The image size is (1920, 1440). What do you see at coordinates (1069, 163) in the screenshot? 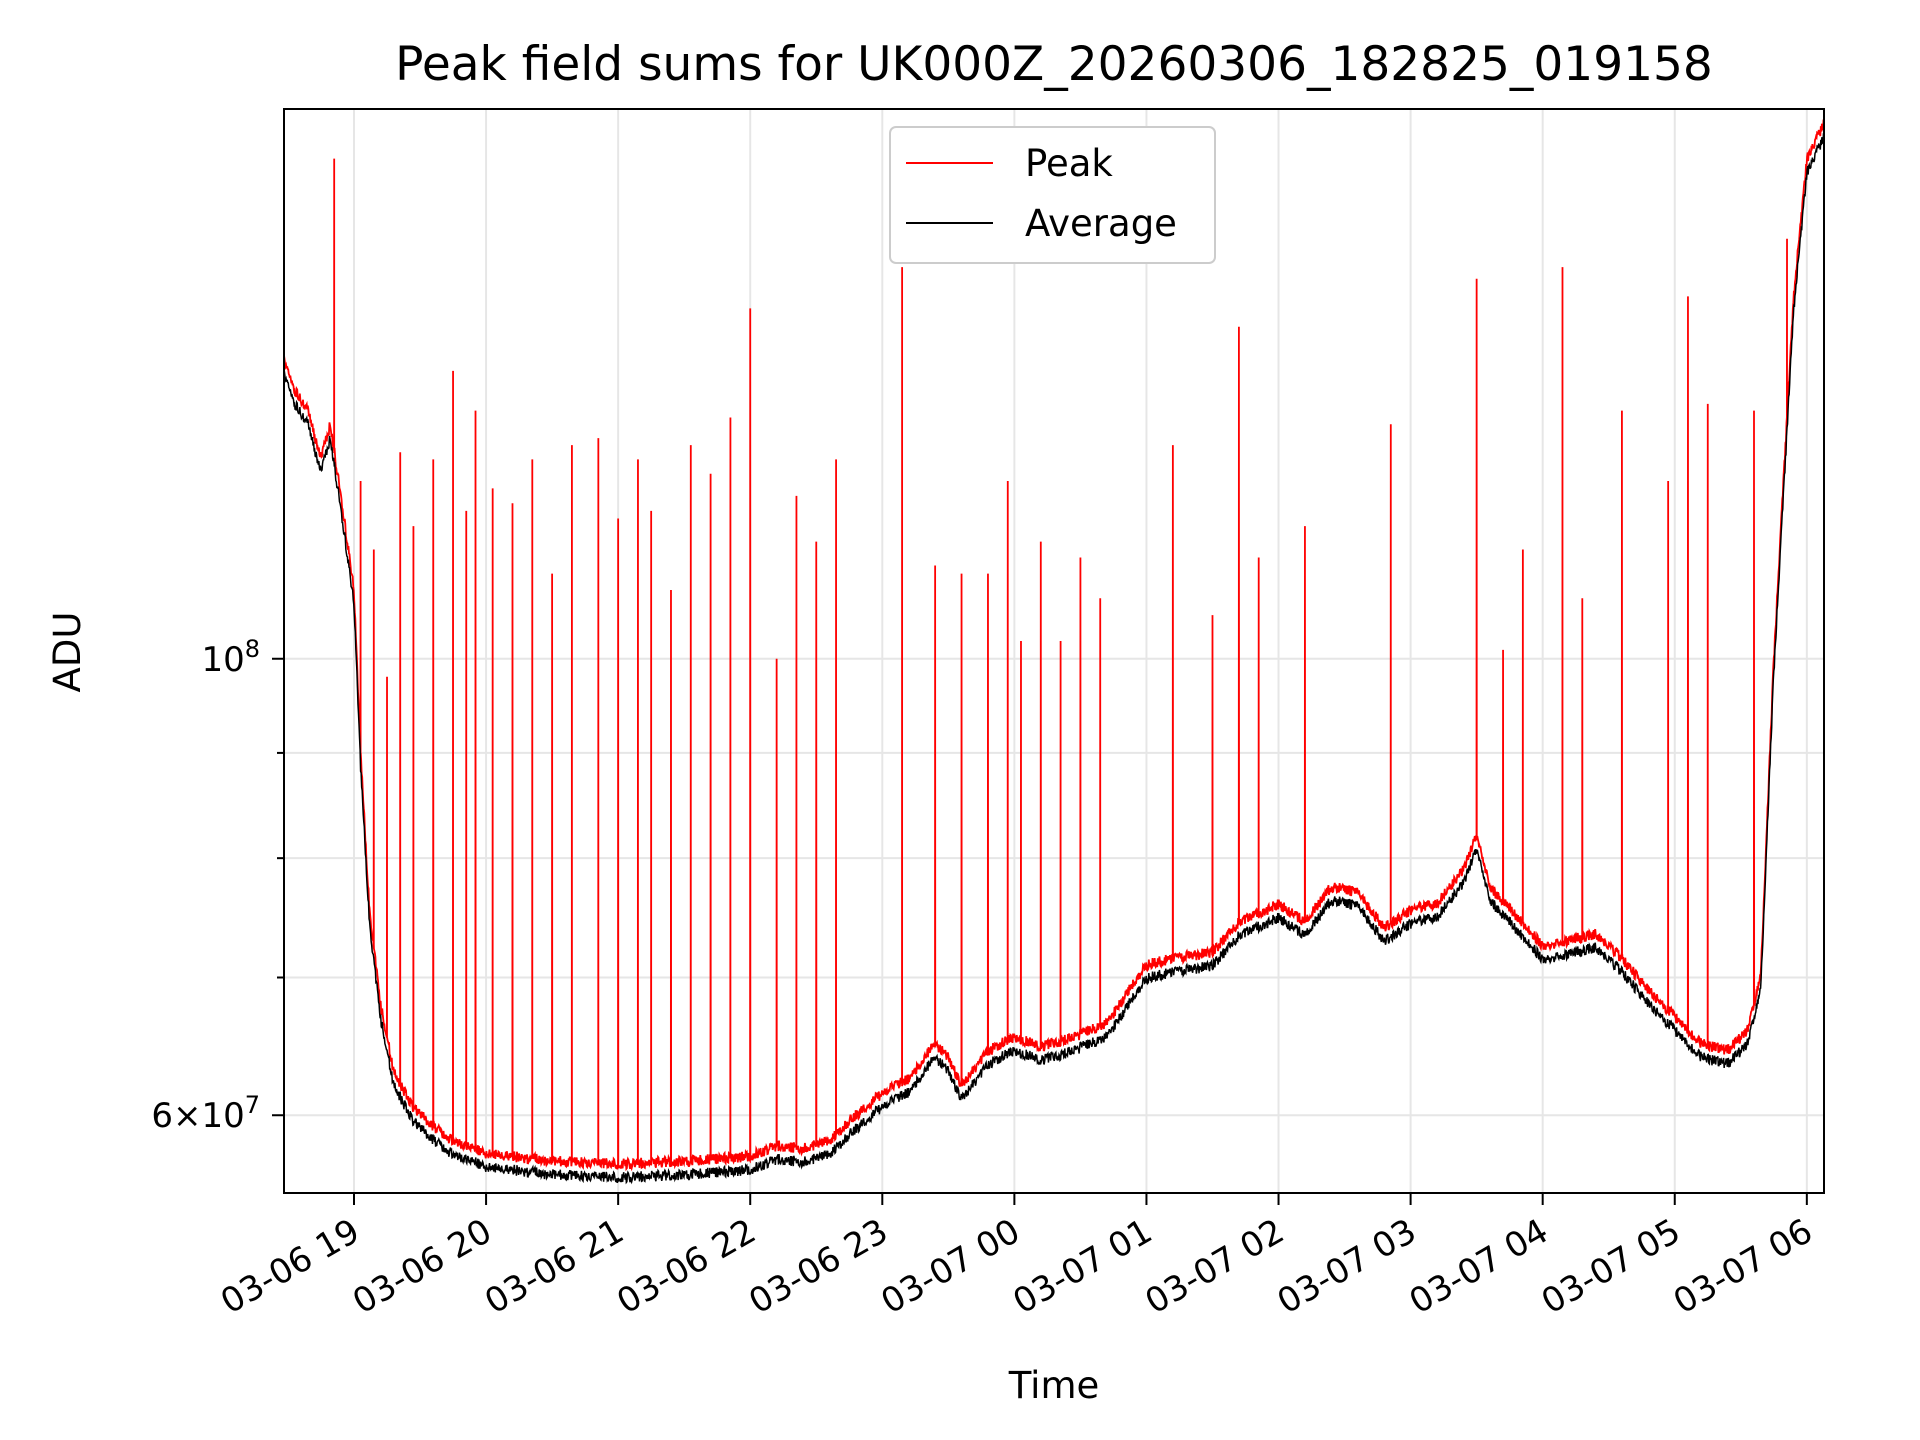
I see `legend-peak-label: Peak` at bounding box center [1069, 163].